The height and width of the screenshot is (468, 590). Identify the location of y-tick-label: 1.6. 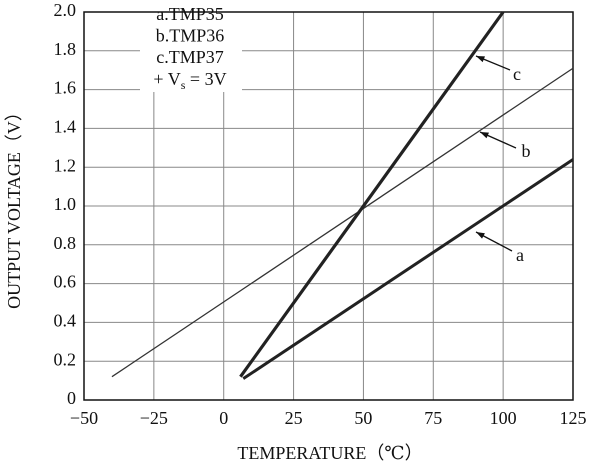
(65, 88).